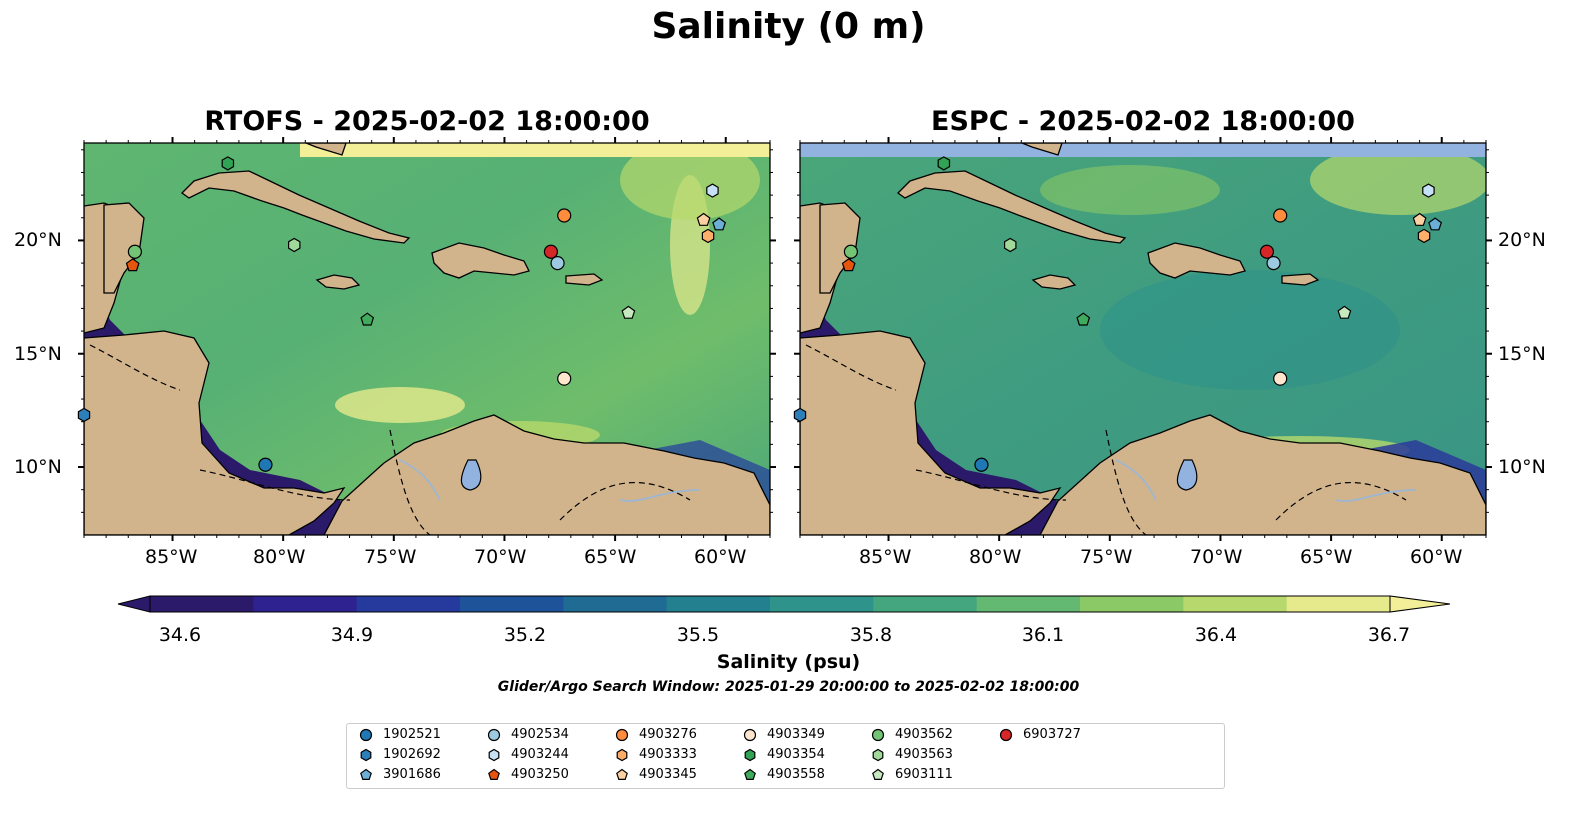  I want to click on legend-item-4903345: 4903345, so click(656, 774).